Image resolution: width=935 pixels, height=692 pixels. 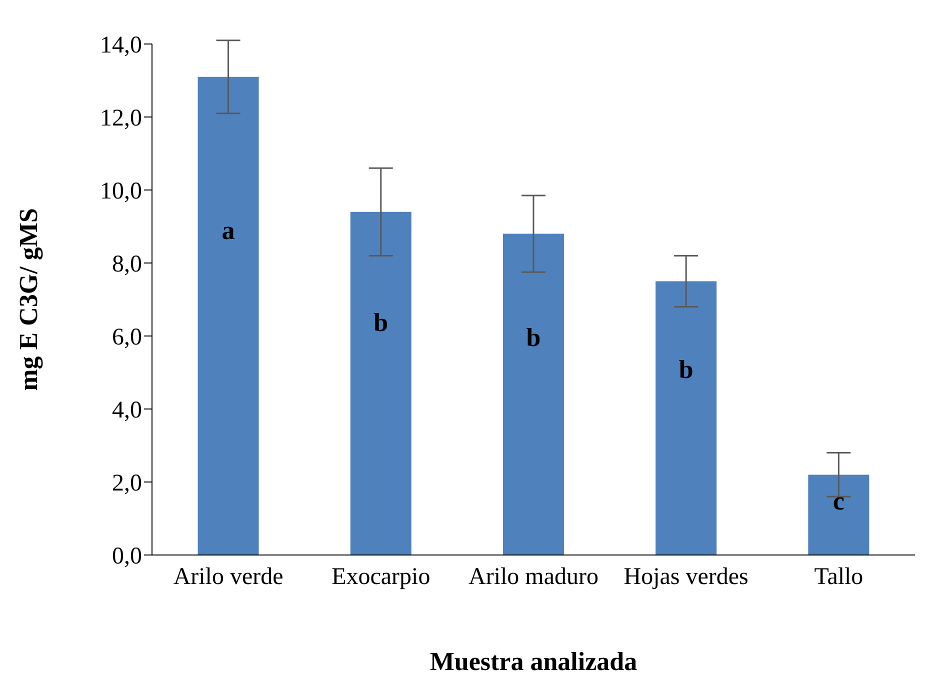 What do you see at coordinates (838, 501) in the screenshot?
I see `annotation: c` at bounding box center [838, 501].